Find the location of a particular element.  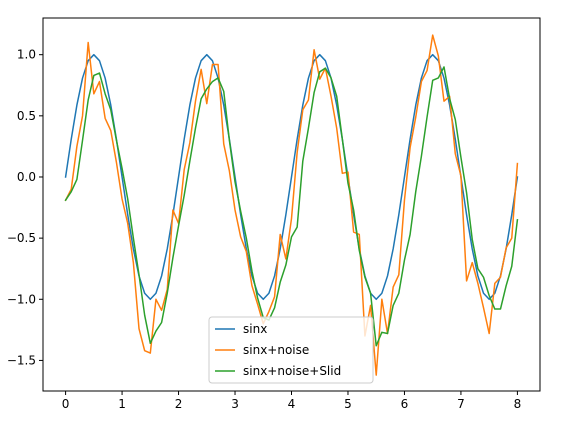

x-tick-label: 0 is located at coordinates (66, 404).